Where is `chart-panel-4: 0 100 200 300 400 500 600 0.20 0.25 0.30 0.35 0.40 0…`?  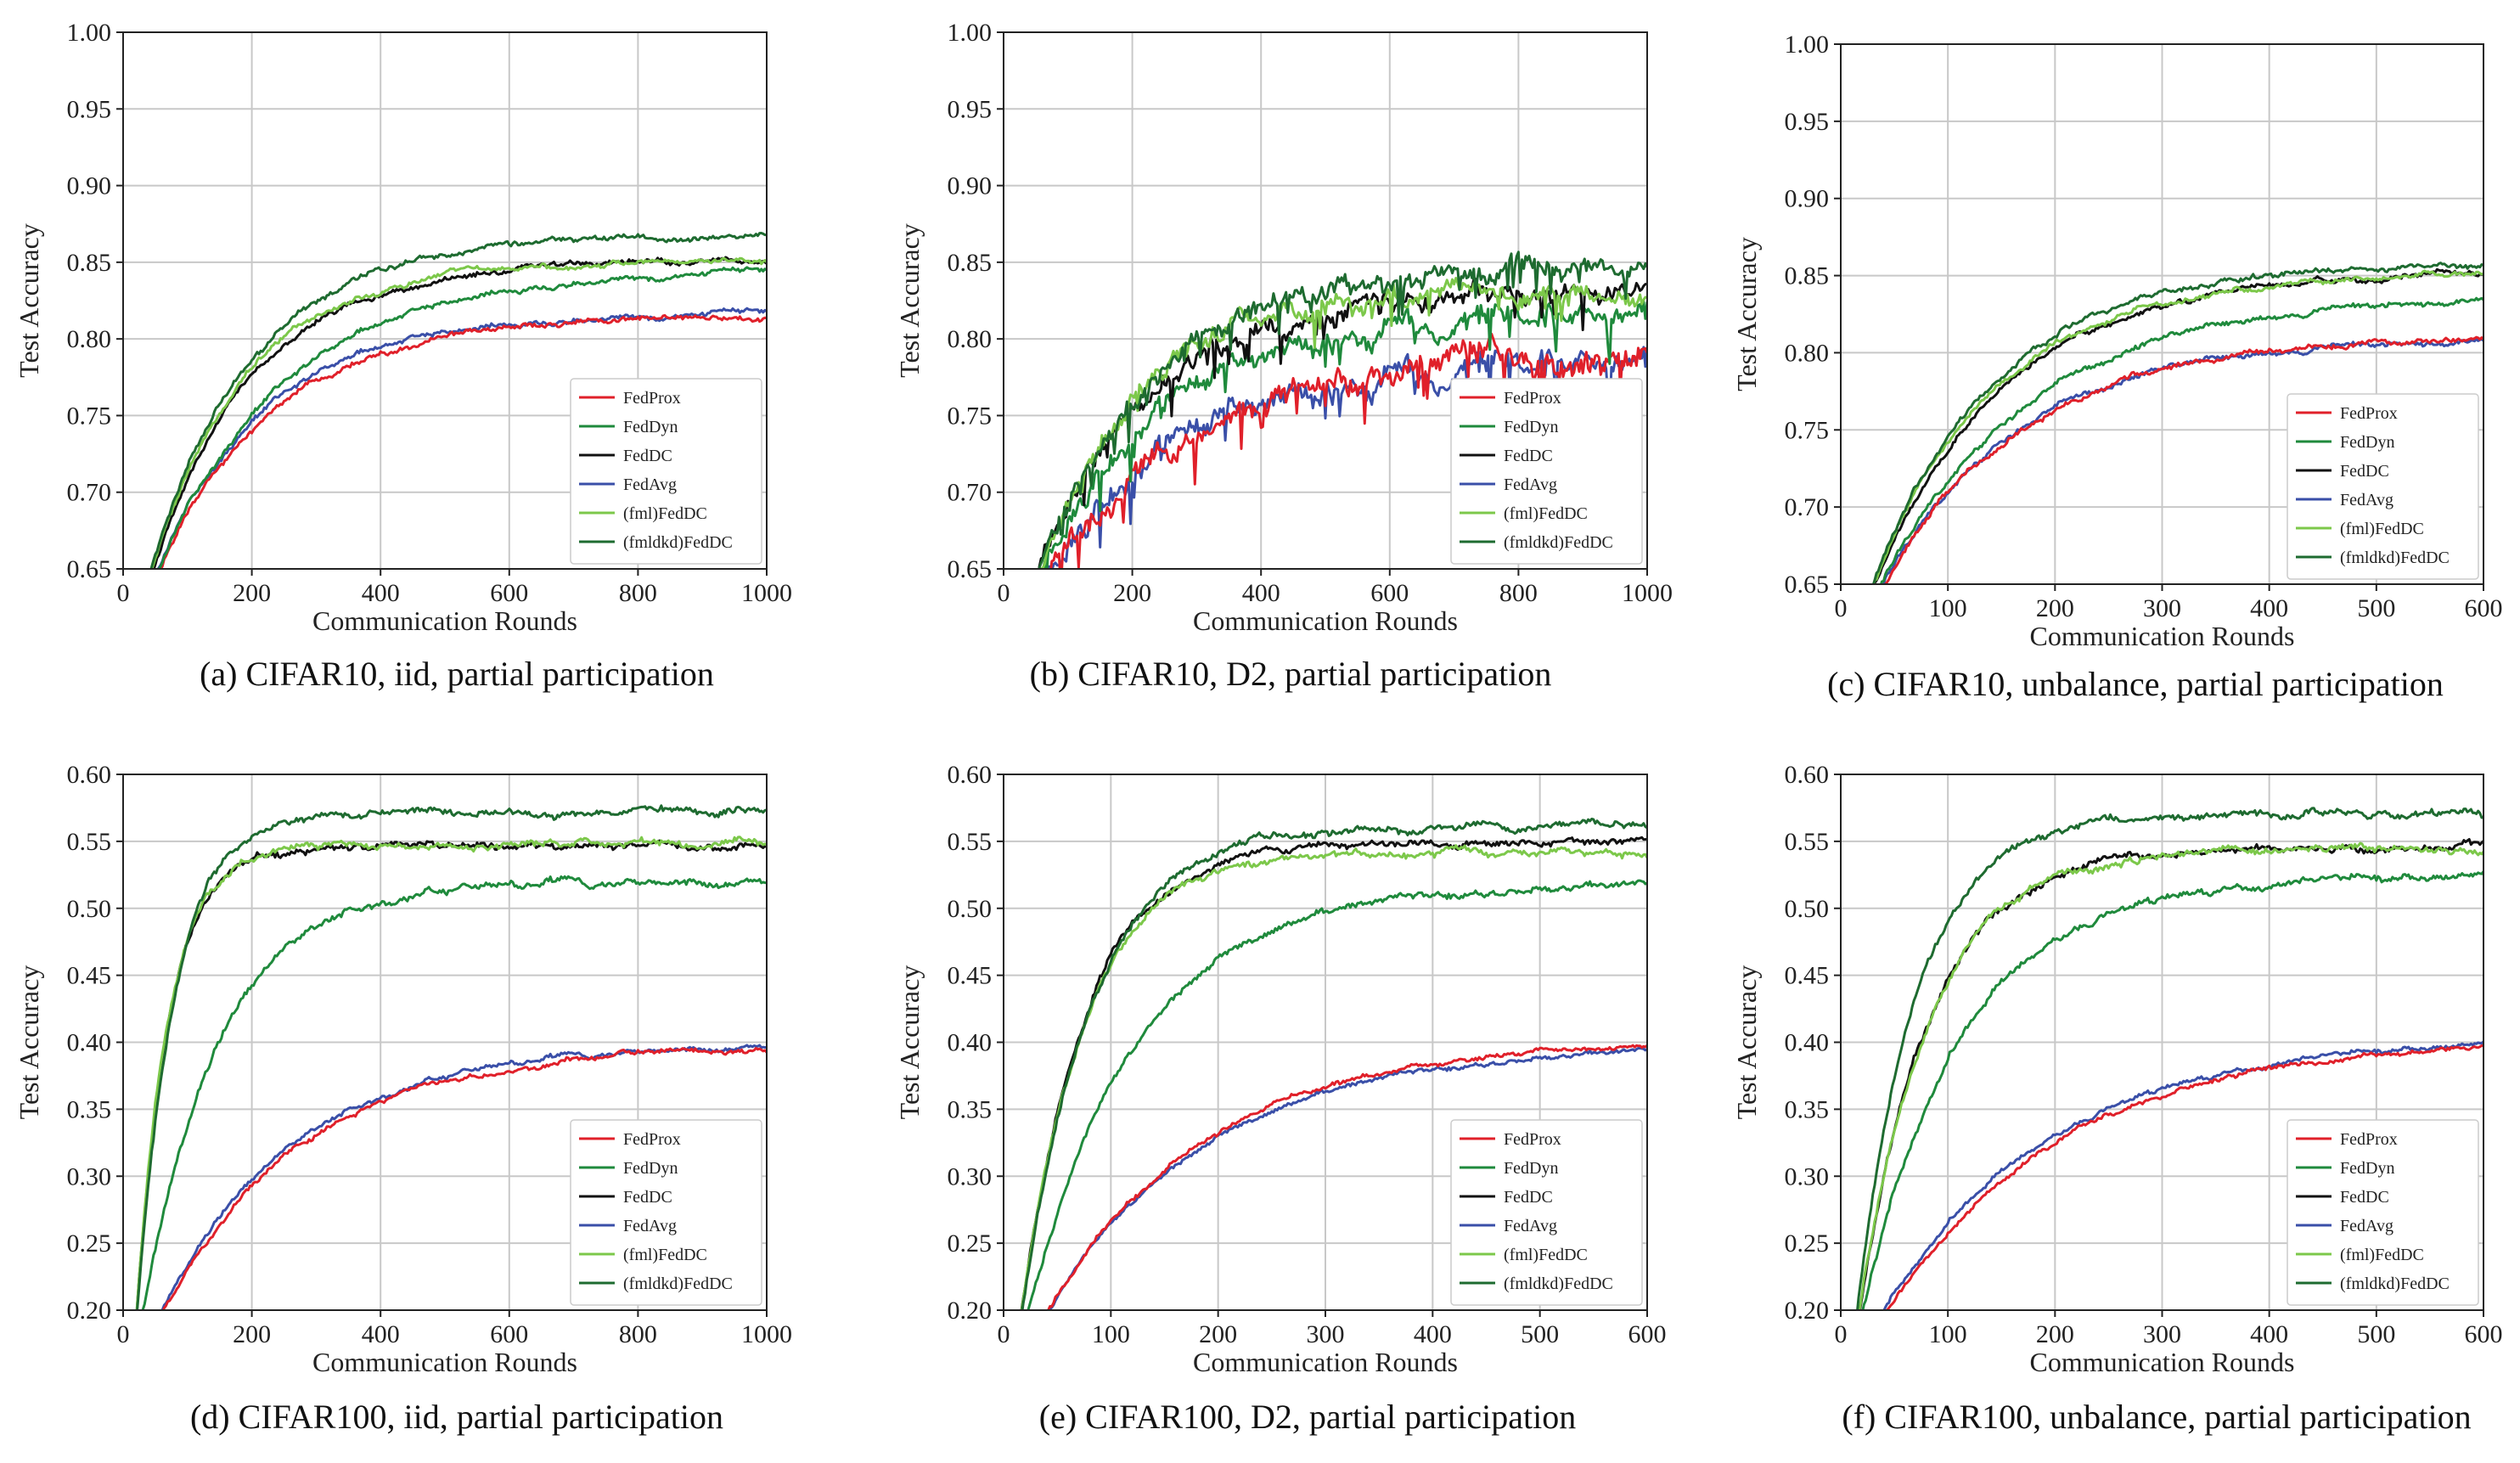
chart-panel-4: 0 100 200 300 400 500 600 0.20 0.25 0.30 0.35 0.40 0… is located at coordinates (1280, 1069).